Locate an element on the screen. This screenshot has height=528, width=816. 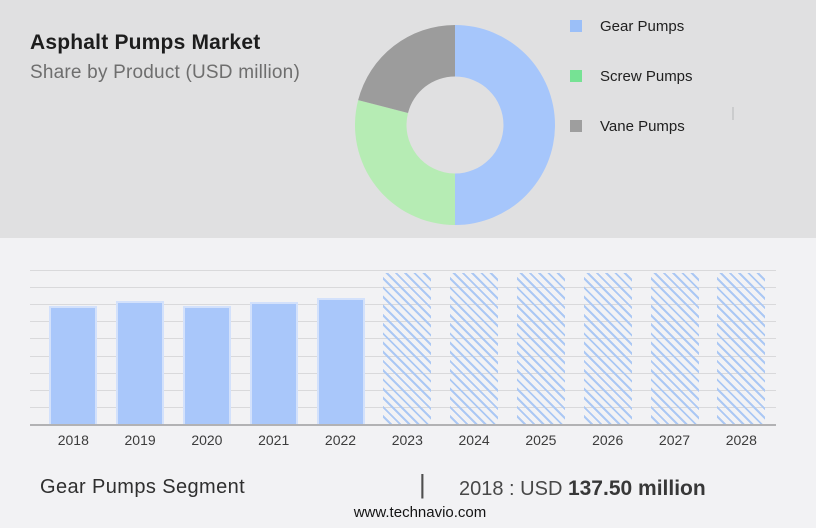
bar-2022 is located at coordinates (340, 361).